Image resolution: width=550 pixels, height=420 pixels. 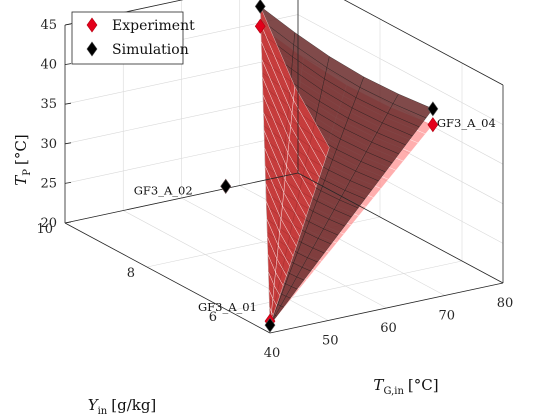 I want to click on z-tick-label: 40, so click(x=48, y=65).